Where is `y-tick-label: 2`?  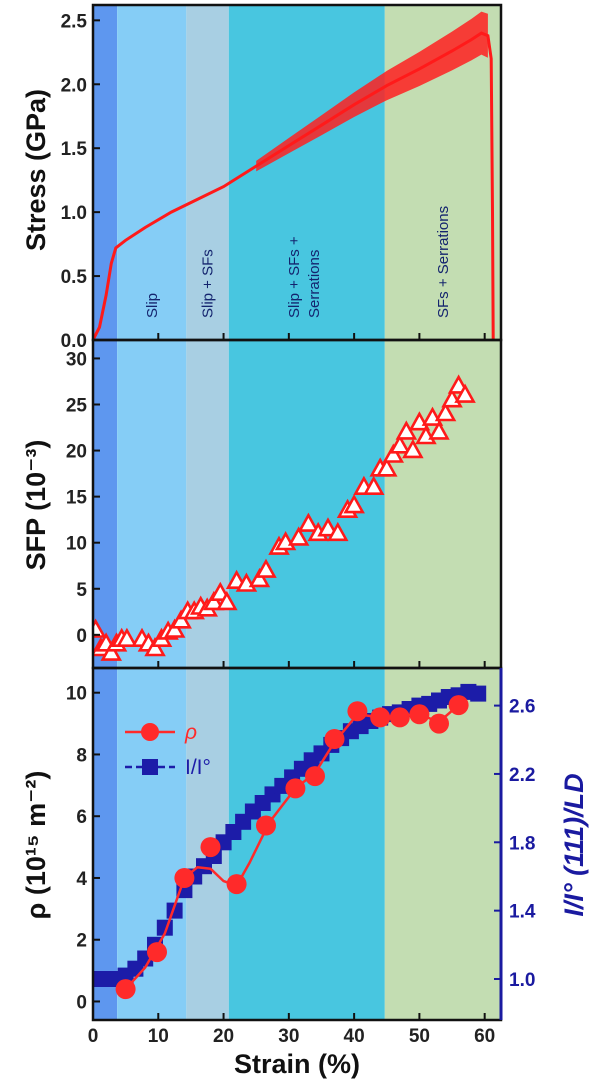
y-tick-label: 2 is located at coordinates (81, 941).